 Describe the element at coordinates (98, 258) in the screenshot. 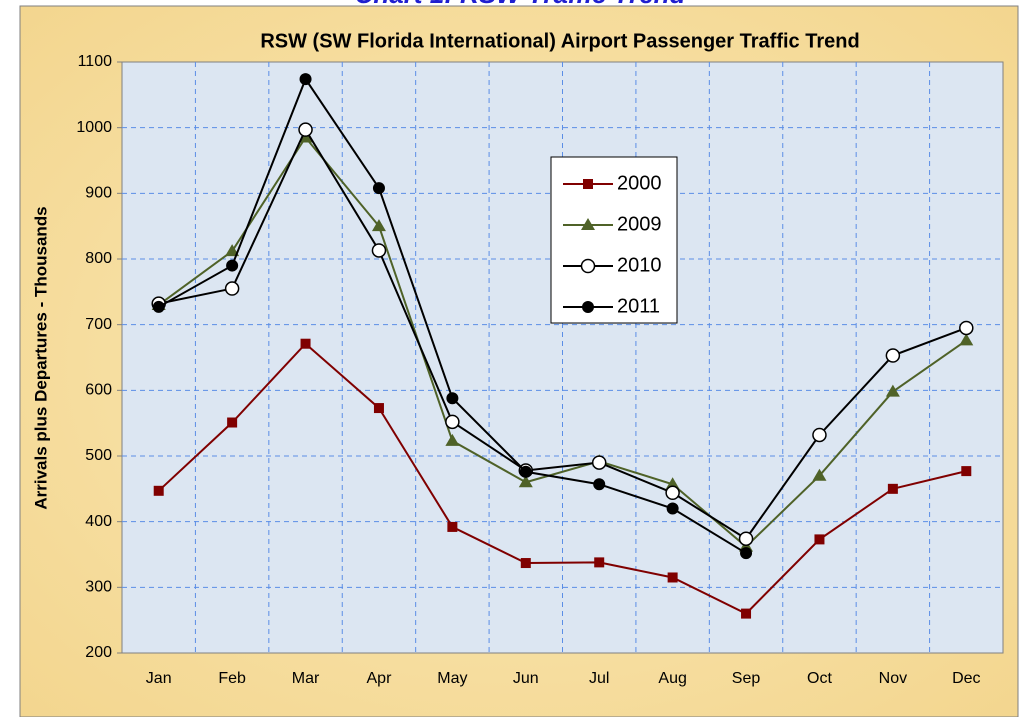

I see `y-tick-label: 800` at that location.